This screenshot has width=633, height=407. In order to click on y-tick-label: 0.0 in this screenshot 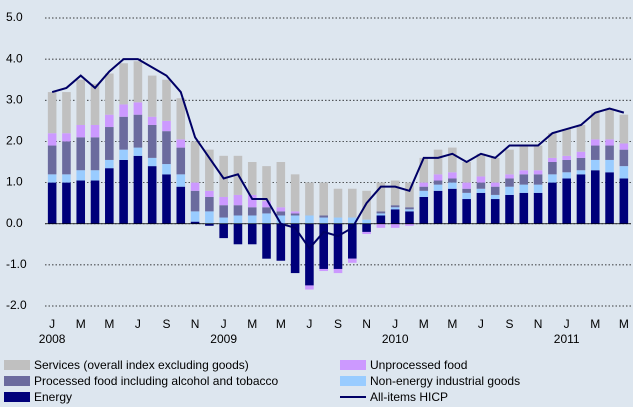, I will do `click(14, 223)`.